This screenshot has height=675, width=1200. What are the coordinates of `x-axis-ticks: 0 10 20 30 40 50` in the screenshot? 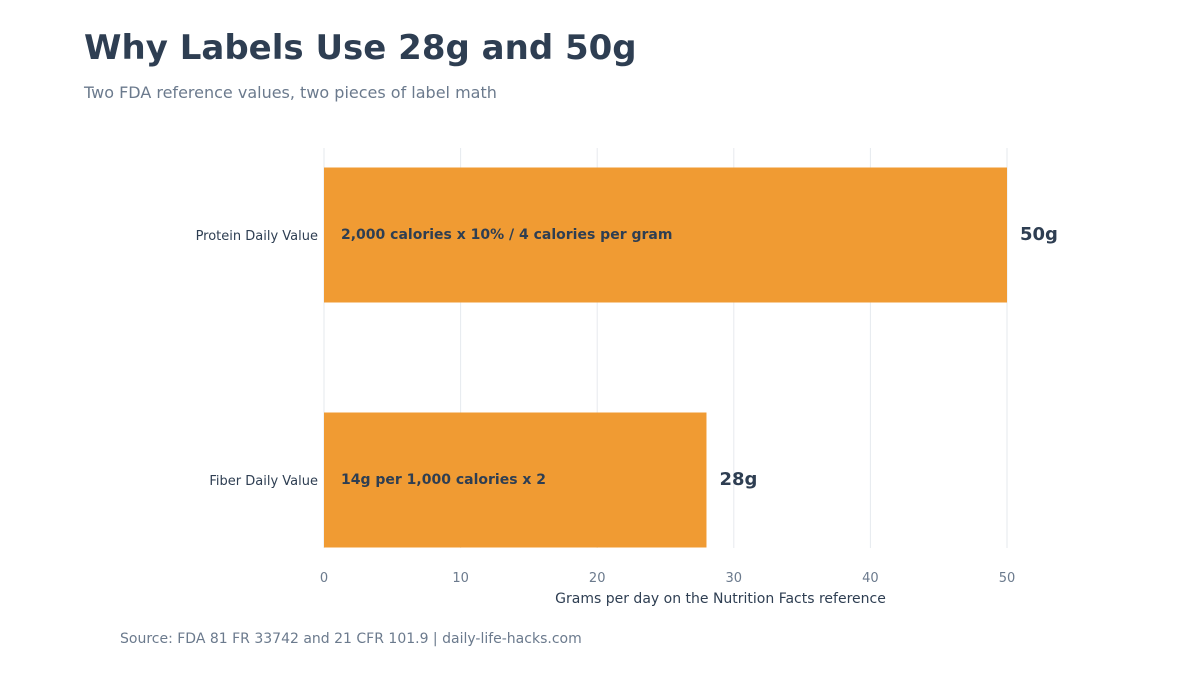 It's located at (667, 578).